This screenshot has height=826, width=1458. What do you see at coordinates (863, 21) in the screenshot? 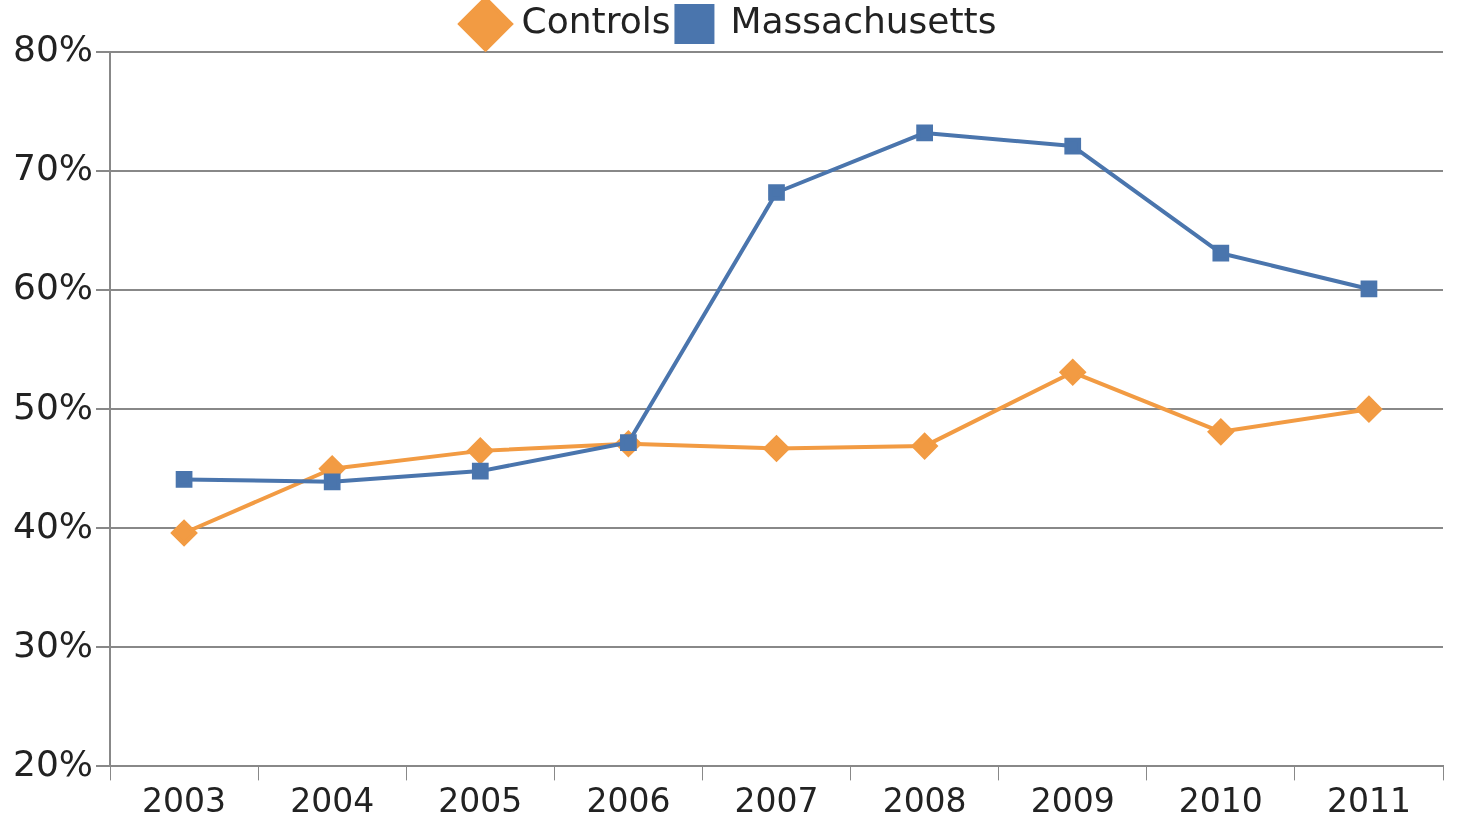
I see `legend-label: Massachusetts` at bounding box center [863, 21].